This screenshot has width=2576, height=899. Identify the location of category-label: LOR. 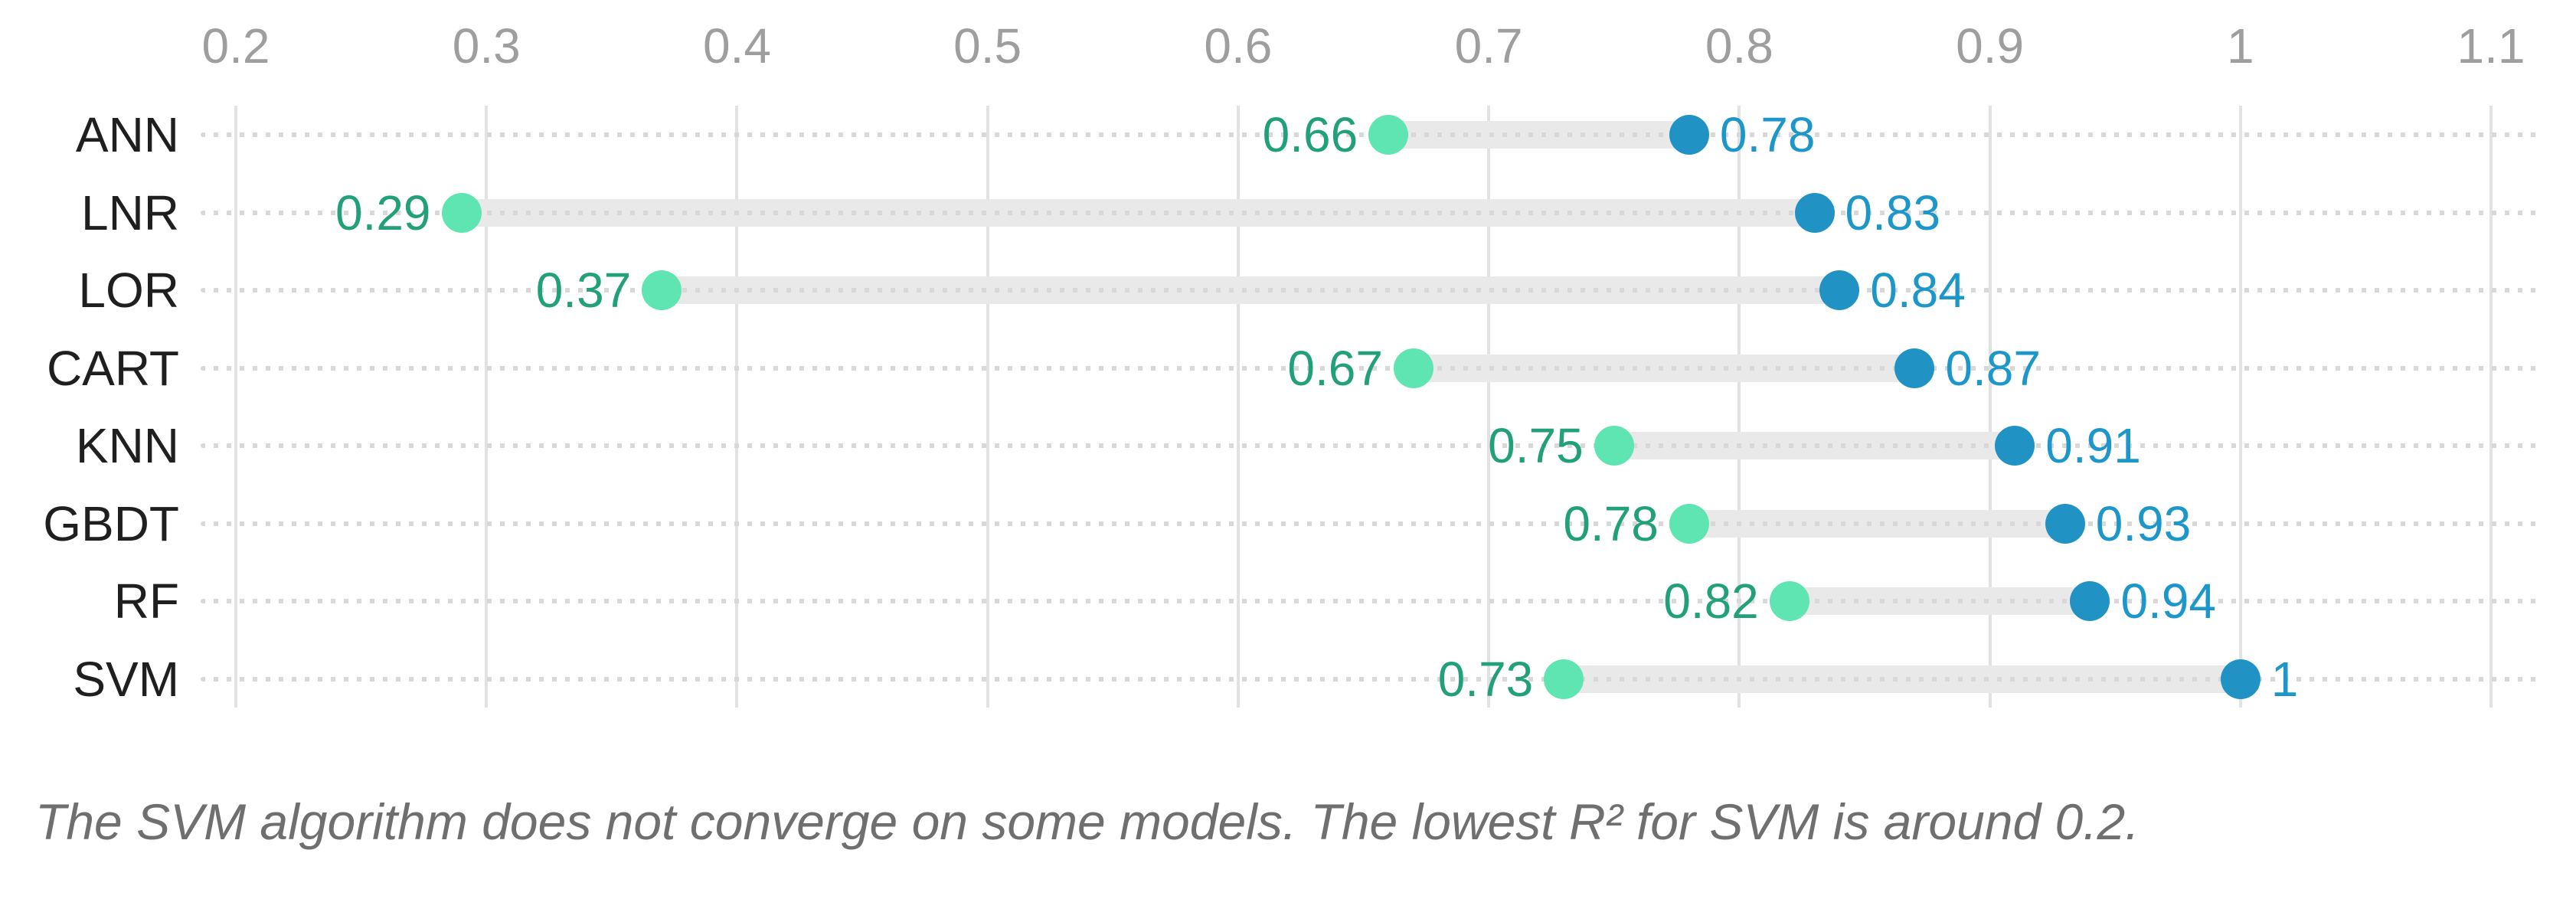
(128, 291).